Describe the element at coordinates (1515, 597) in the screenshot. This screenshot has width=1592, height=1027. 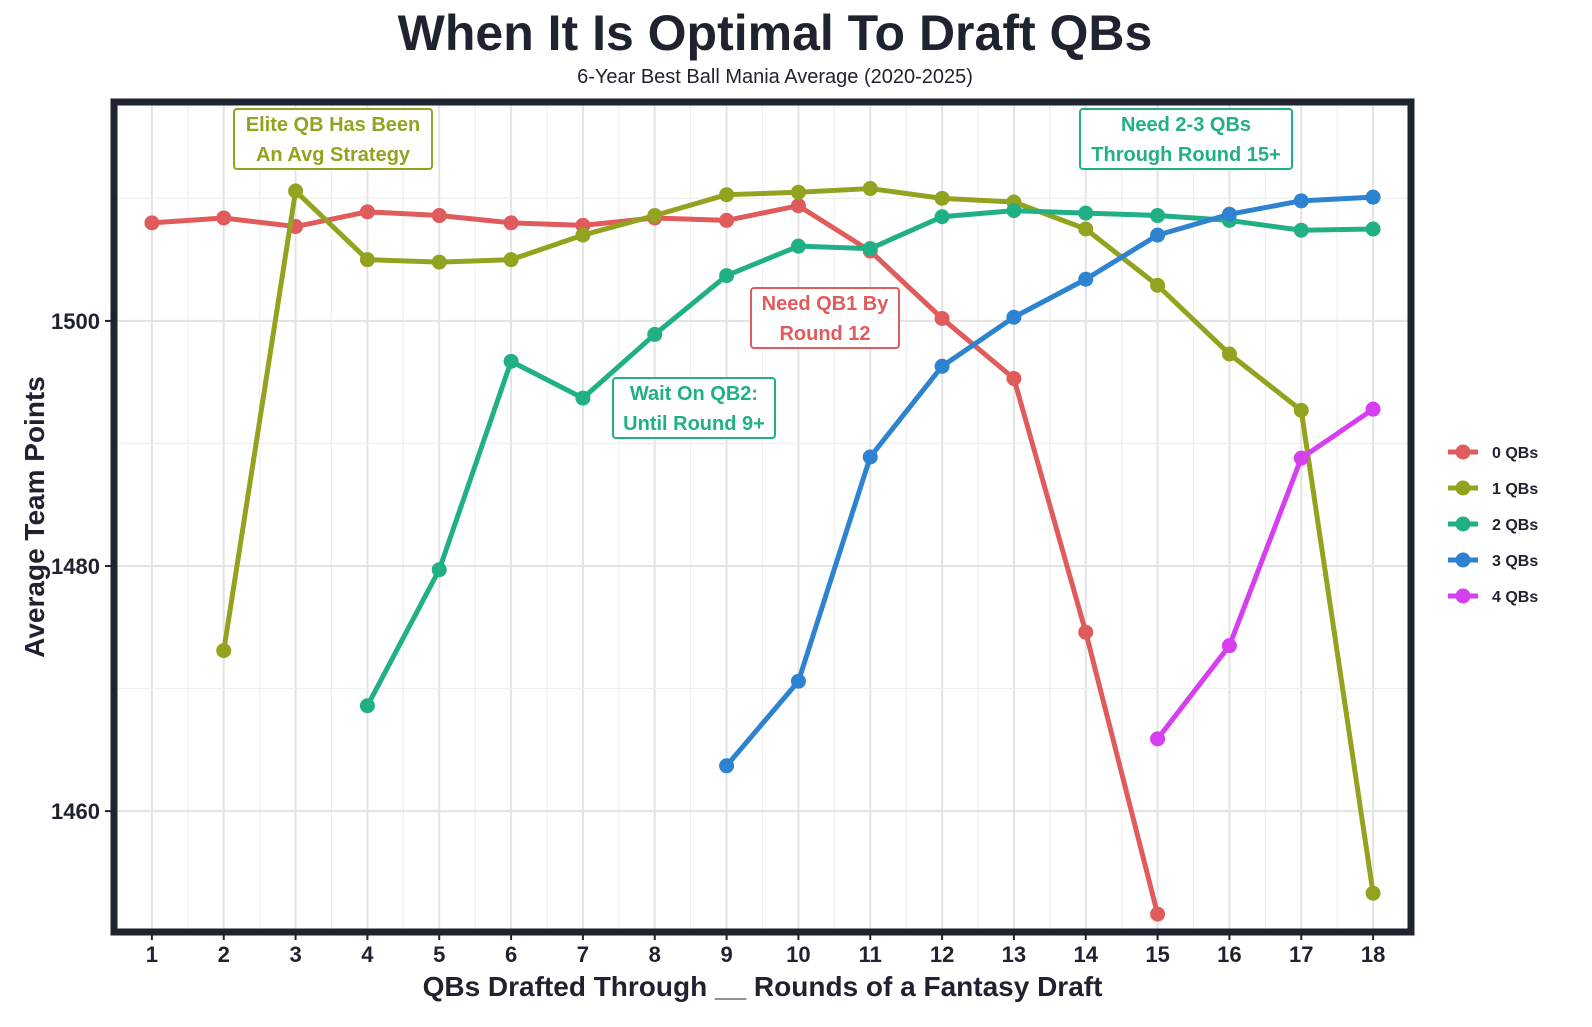
I see `legend-label: 4 QBs` at that location.